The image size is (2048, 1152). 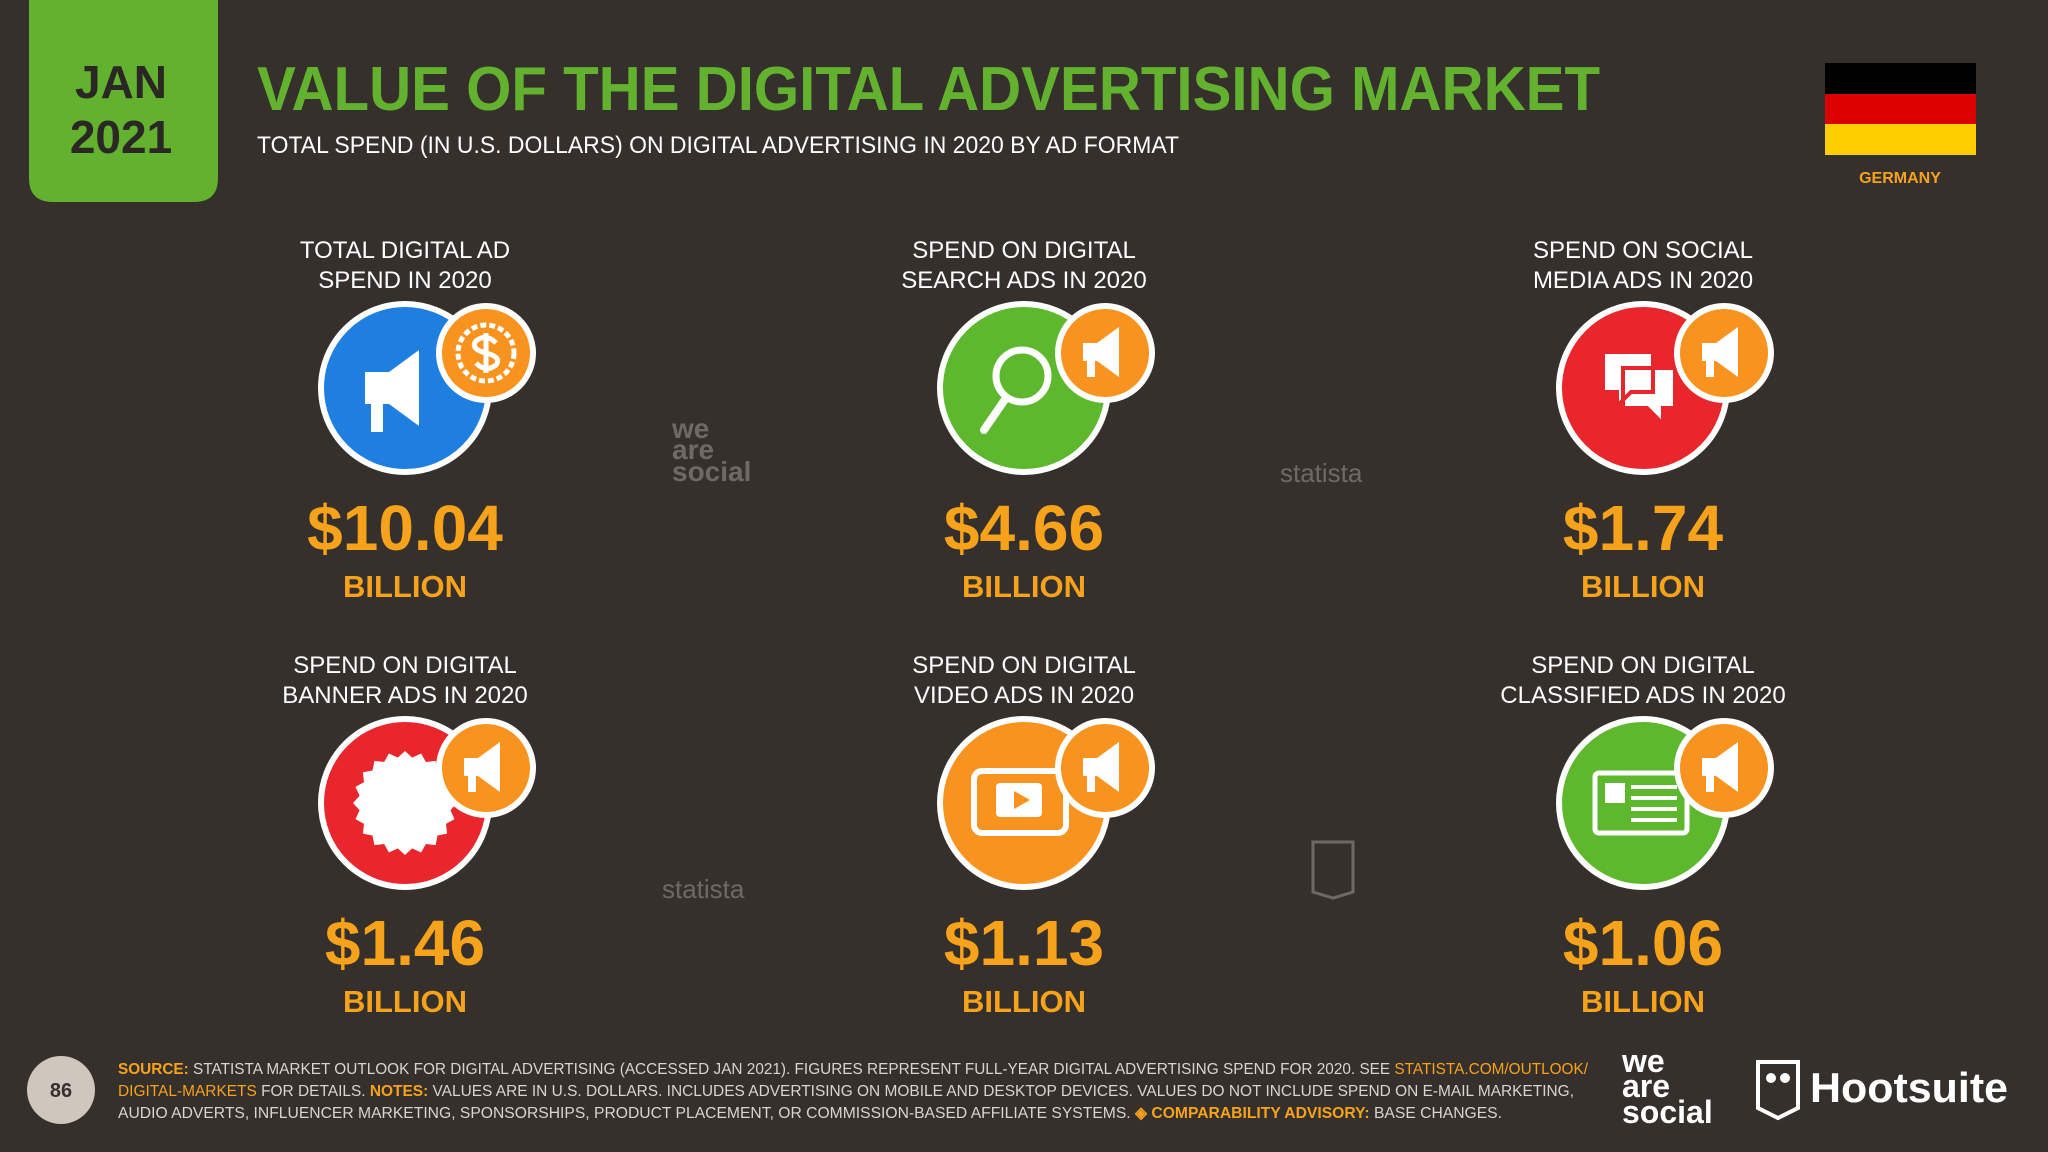 I want to click on tile-value: $1.74, so click(x=1643, y=528).